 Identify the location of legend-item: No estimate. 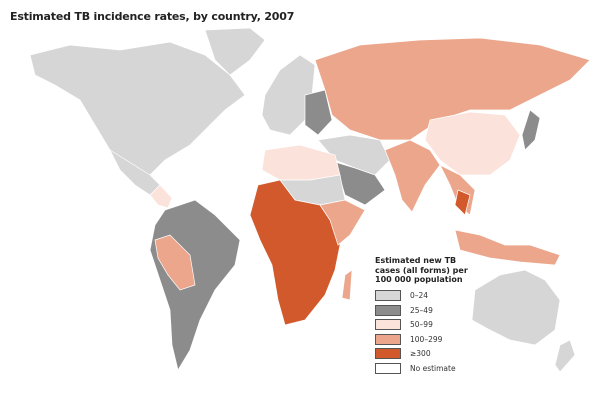
(430, 368).